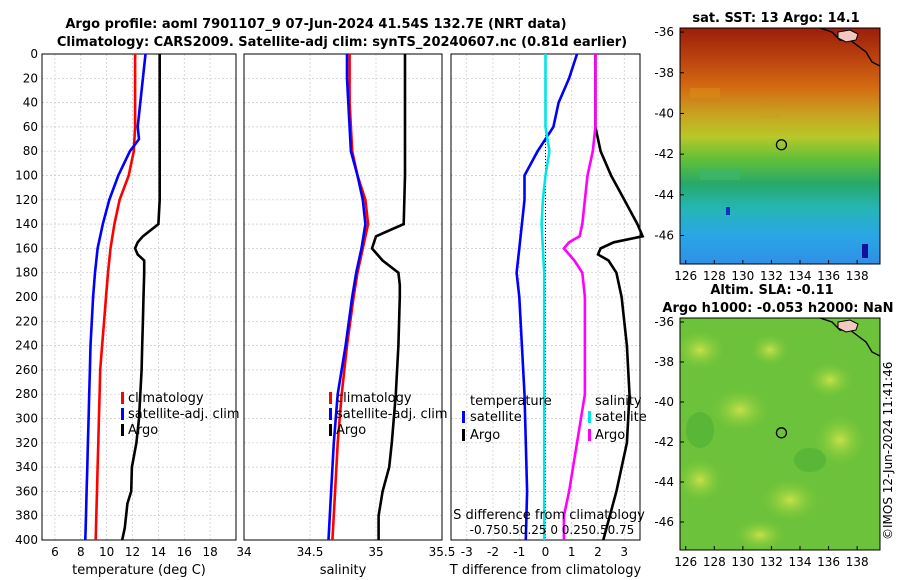 Image resolution: width=900 pixels, height=580 pixels. Describe the element at coordinates (26, 224) in the screenshot. I see `depth-tick-label: 140` at that location.